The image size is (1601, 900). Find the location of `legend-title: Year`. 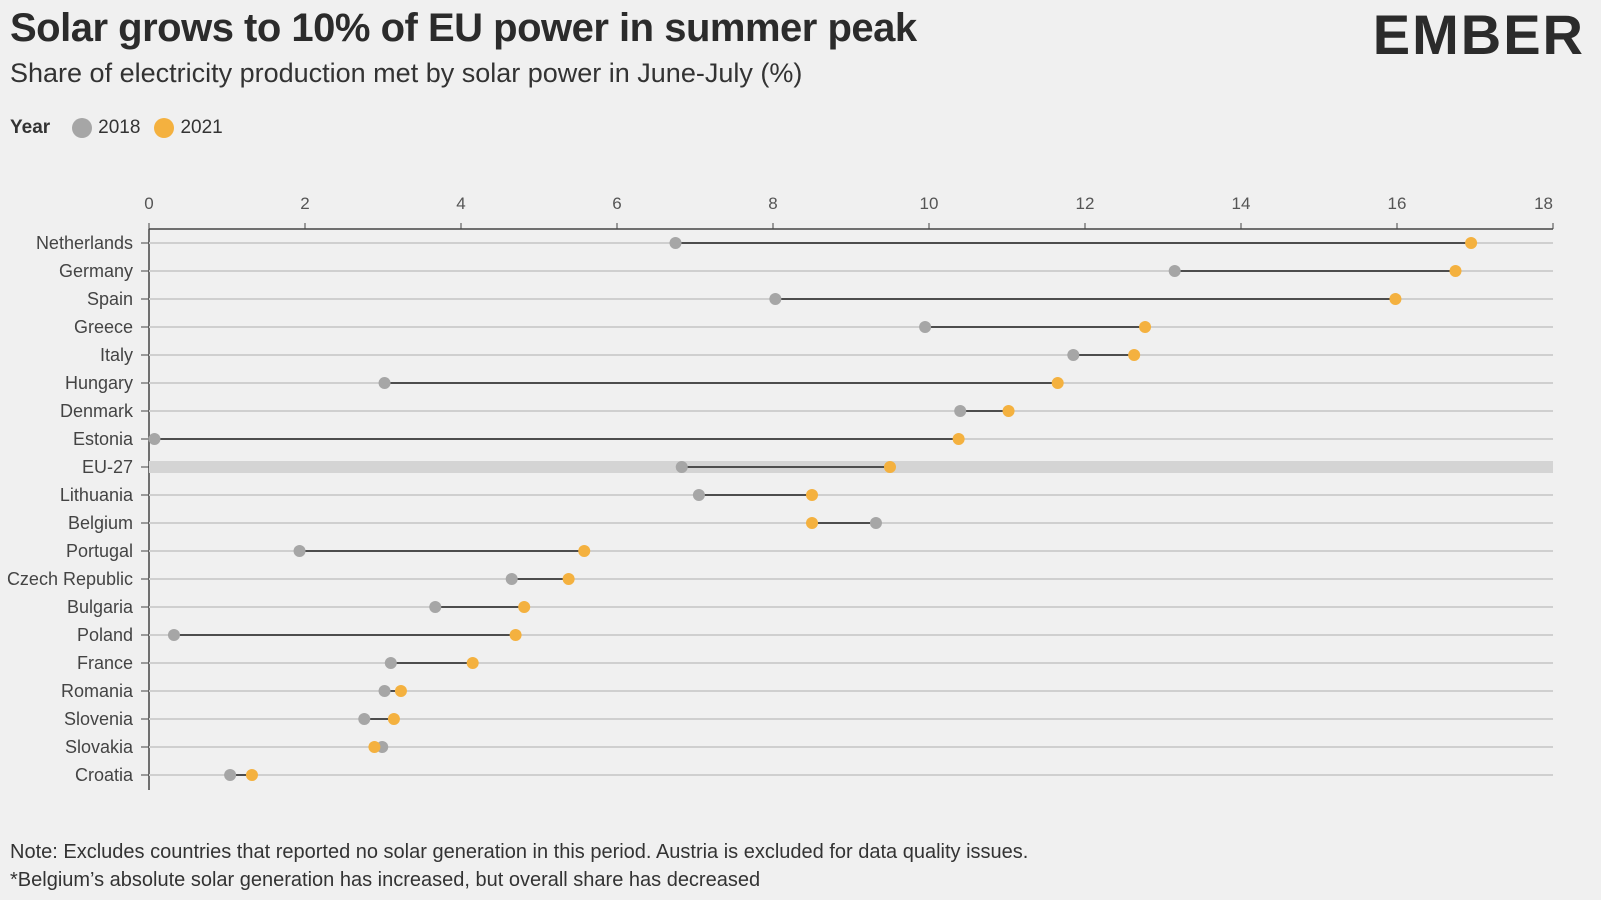

legend-title: Year is located at coordinates (30, 127).